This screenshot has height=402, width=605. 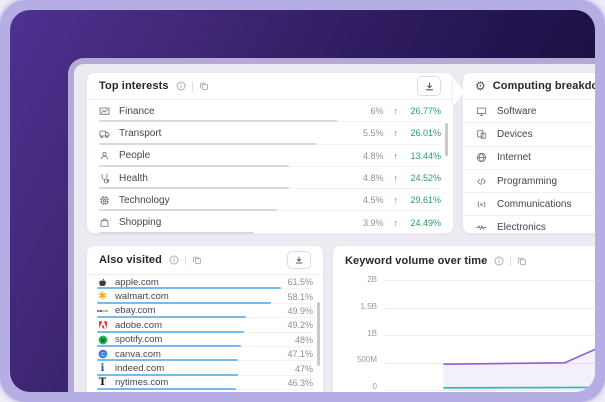 I want to click on computing-breakdown-row: Devices, so click(x=529, y=135).